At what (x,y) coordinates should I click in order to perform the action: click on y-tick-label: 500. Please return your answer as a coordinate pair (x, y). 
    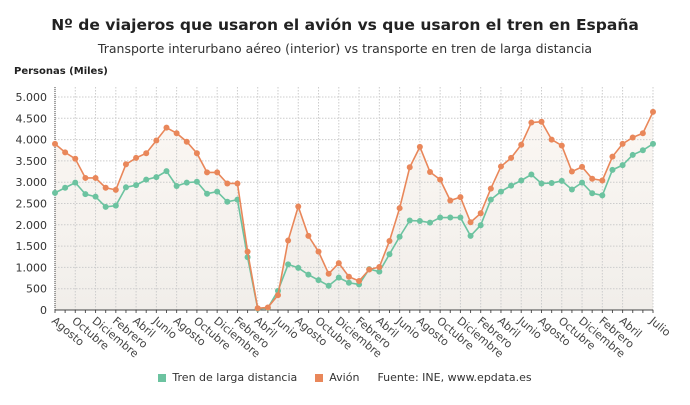
    Looking at the image, I should click on (36, 289).